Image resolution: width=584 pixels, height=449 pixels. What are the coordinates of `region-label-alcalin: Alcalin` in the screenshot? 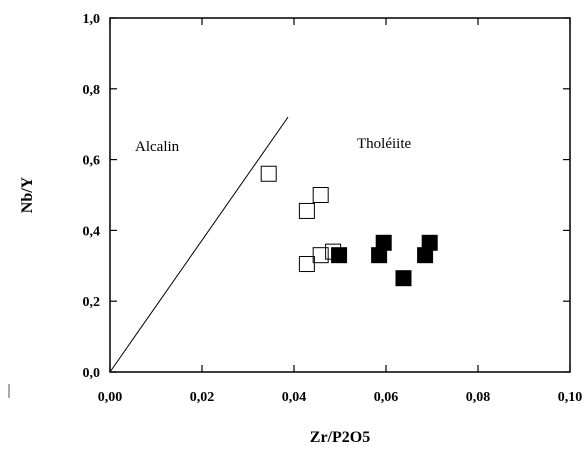 It's located at (157, 147).